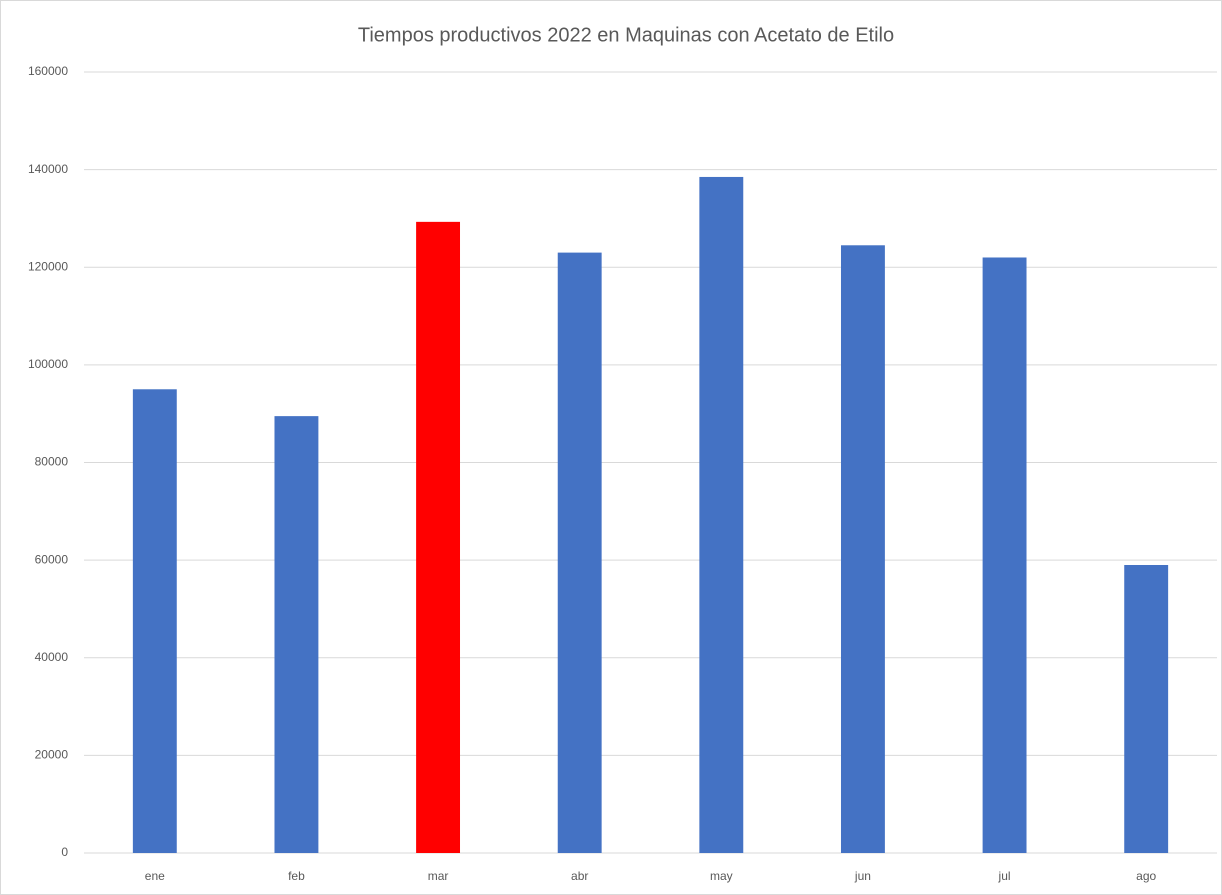  I want to click on x-tick-label: jun, so click(862, 876).